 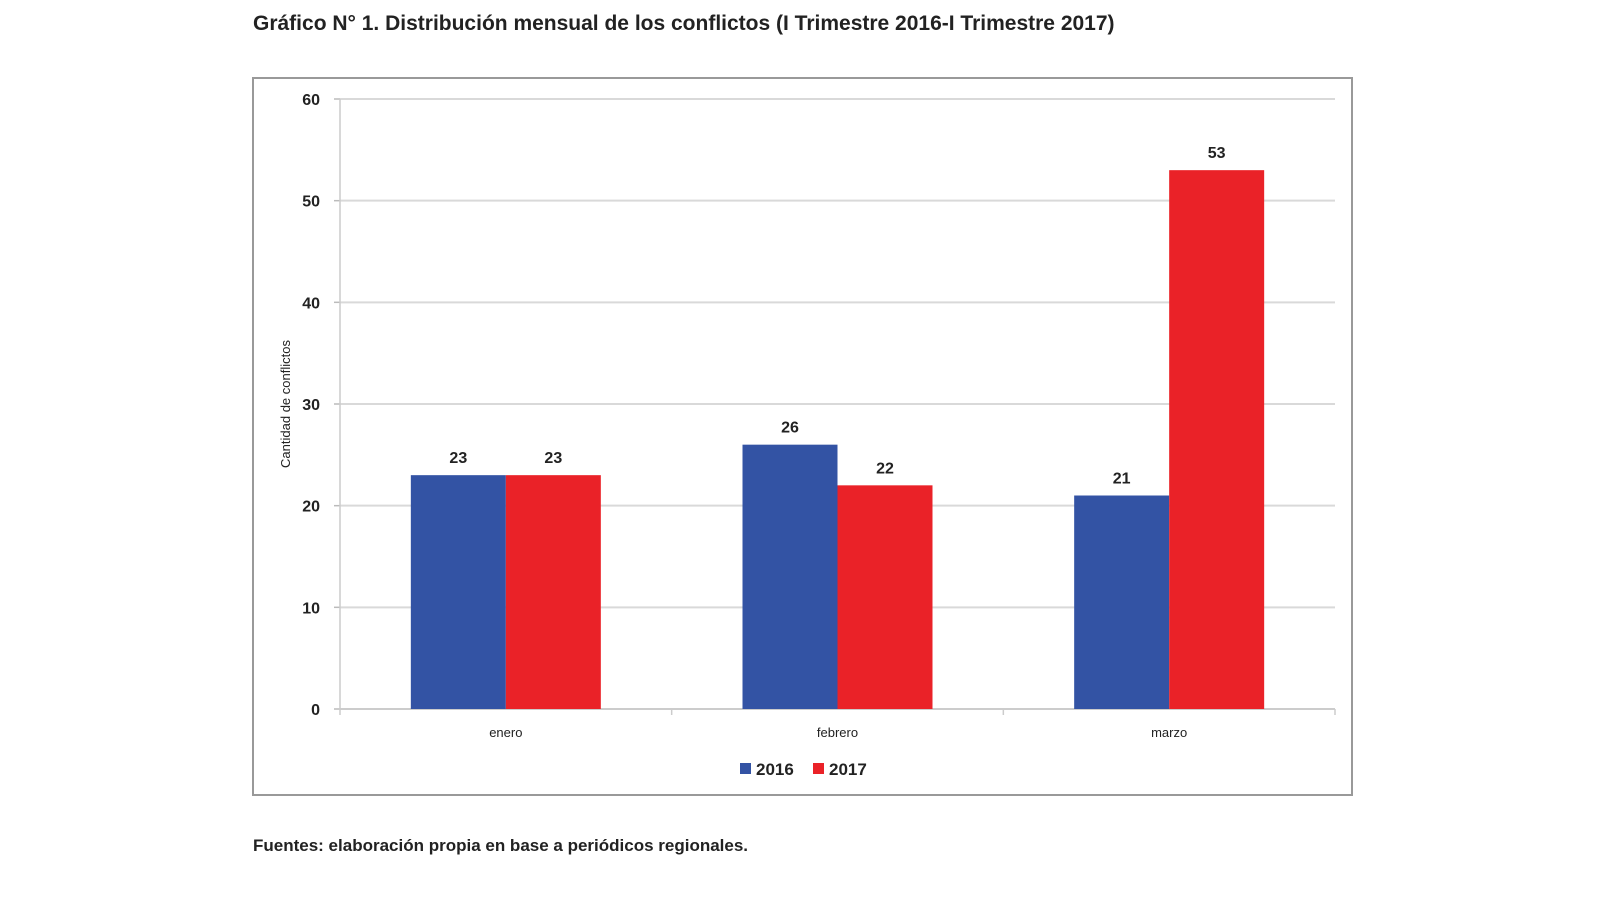 What do you see at coordinates (458, 592) in the screenshot?
I see `bar-2016-enero` at bounding box center [458, 592].